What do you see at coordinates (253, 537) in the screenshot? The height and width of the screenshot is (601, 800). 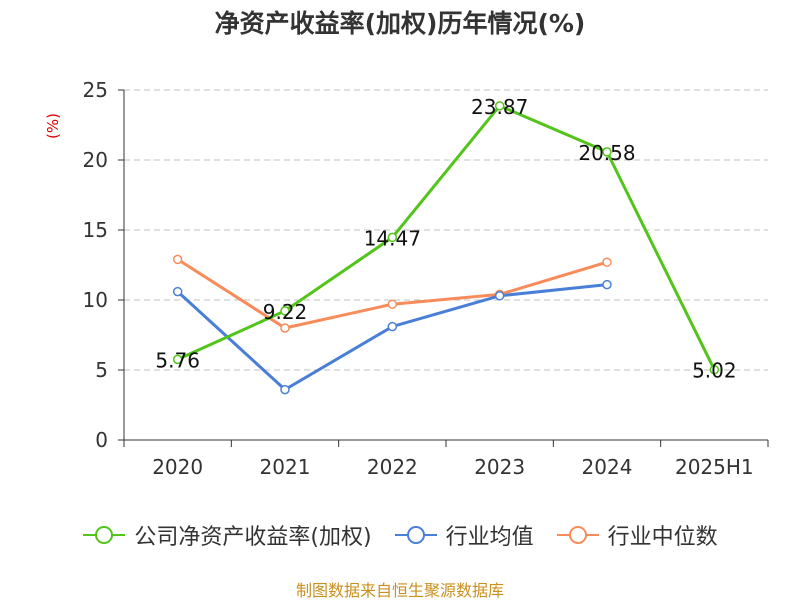 I see `legend-label-company-roe: 公司净资产收益率(加权)` at bounding box center [253, 537].